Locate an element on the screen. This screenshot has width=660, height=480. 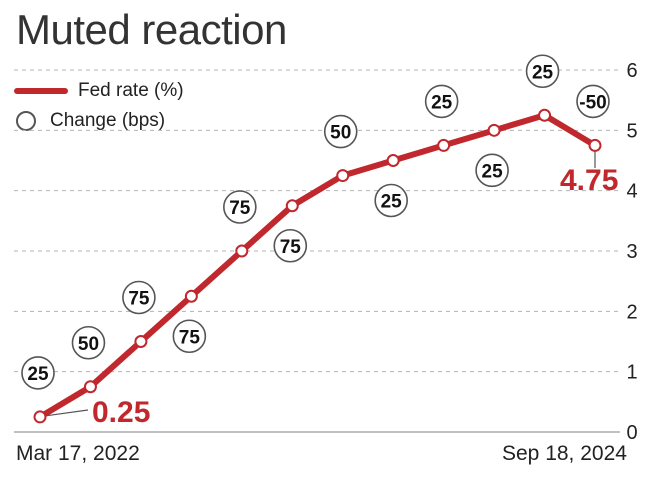
y-tick-label: 1 is located at coordinates (631, 373).